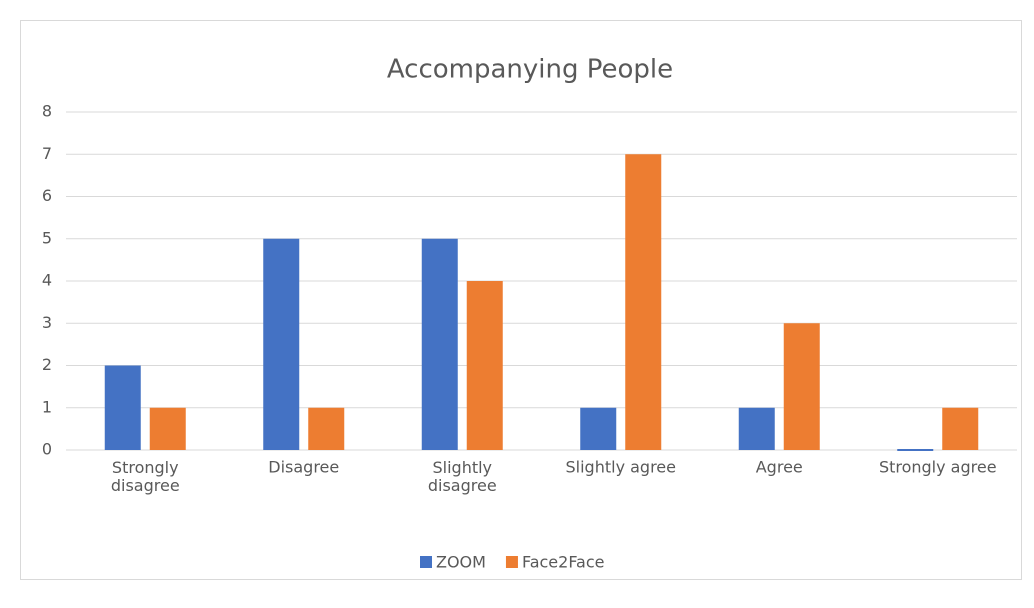 The image size is (1034, 608). I want to click on y-tick-label: 6, so click(47, 195).